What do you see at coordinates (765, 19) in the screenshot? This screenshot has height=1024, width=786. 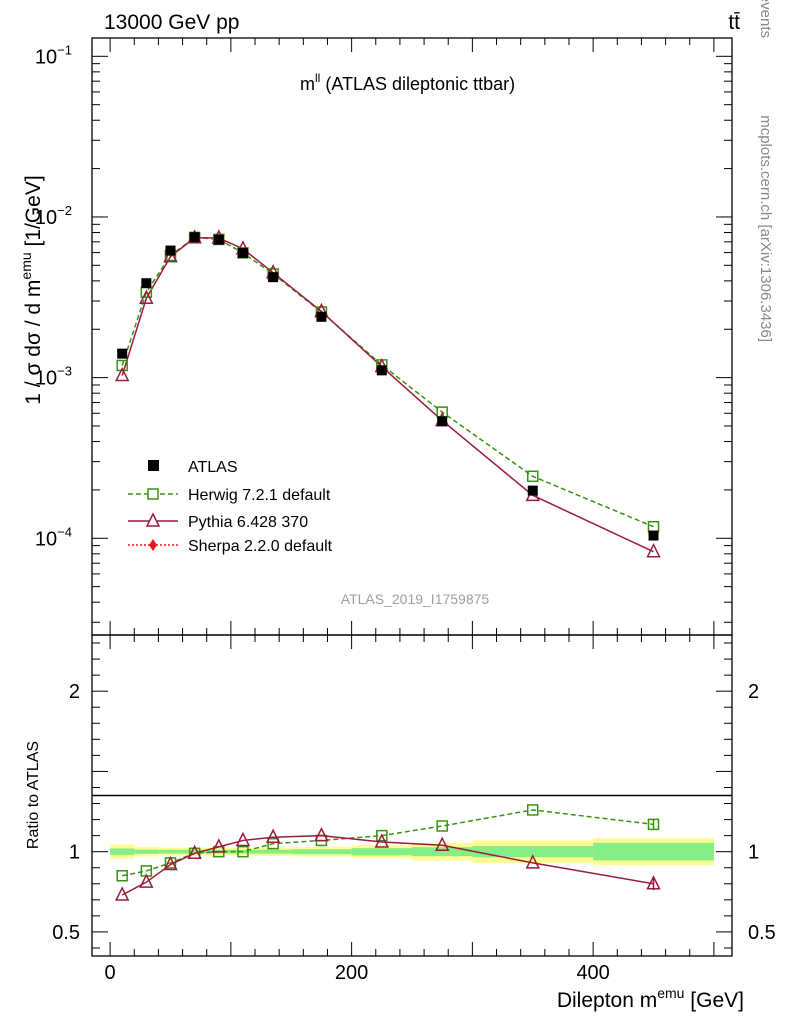 I see `rivet-version-label: Rivet 3.1.10, ≥ 400k events` at bounding box center [765, 19].